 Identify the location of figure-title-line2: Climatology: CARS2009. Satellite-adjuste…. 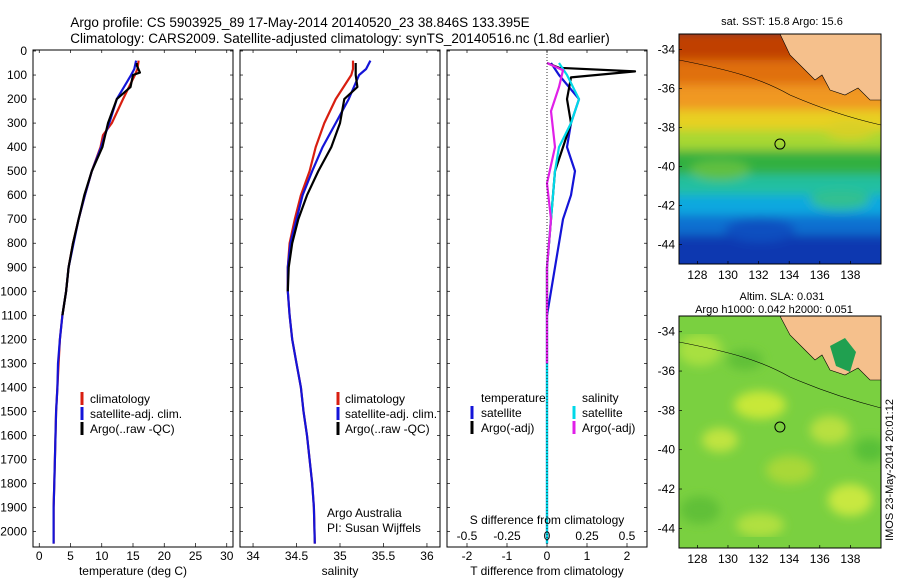
(340, 38).